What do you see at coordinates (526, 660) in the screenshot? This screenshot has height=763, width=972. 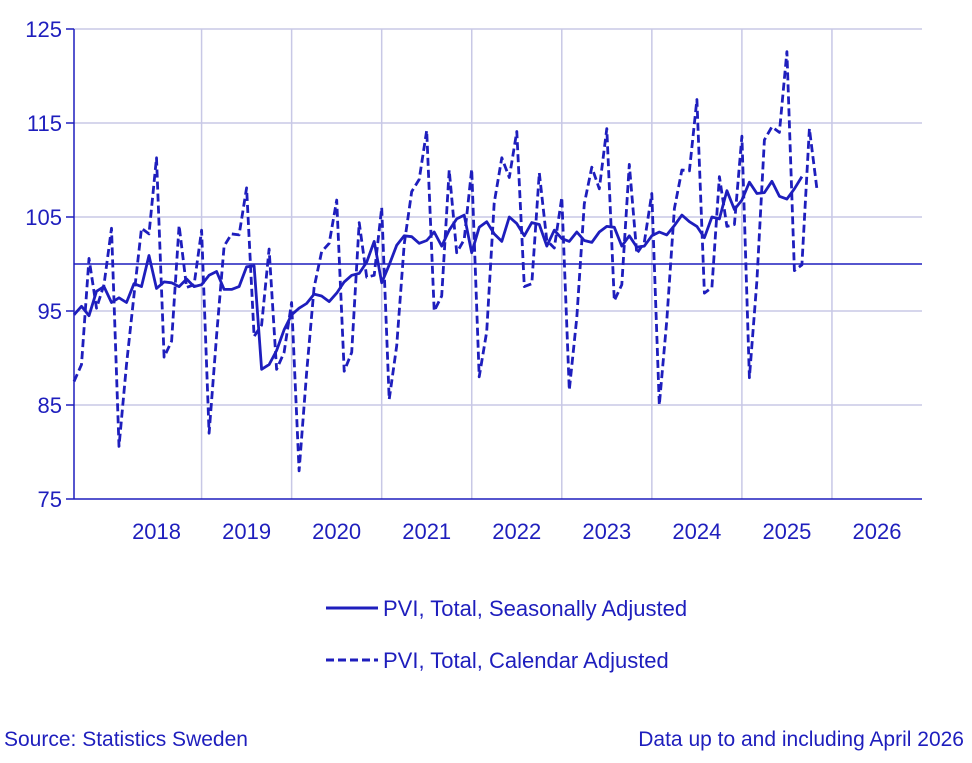 I see `legend-label-calendar-adjusted: PVI, Total, Calendar Adjusted` at bounding box center [526, 660].